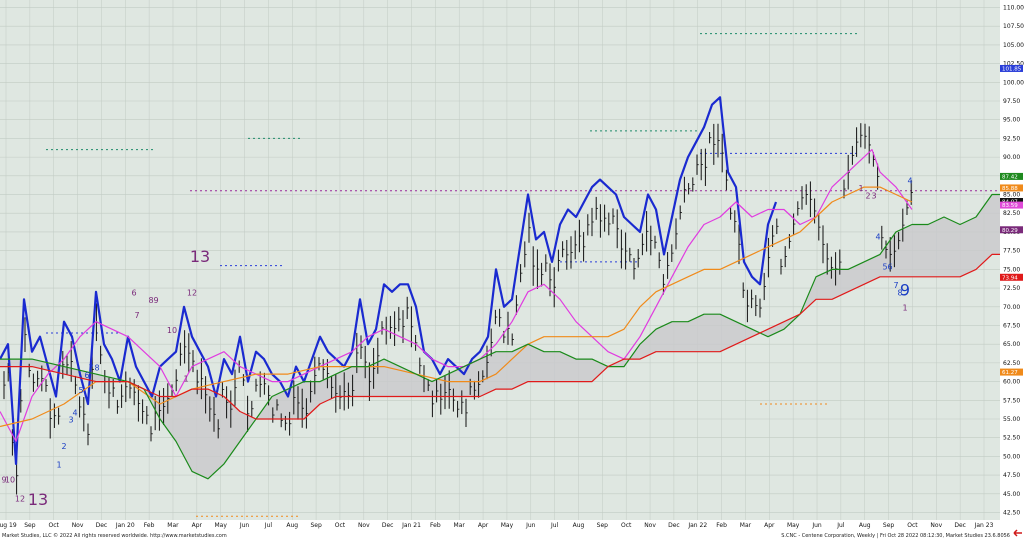  Describe the element at coordinates (1013, 82) in the screenshot. I see `y-tick-label: 100.00` at that location.